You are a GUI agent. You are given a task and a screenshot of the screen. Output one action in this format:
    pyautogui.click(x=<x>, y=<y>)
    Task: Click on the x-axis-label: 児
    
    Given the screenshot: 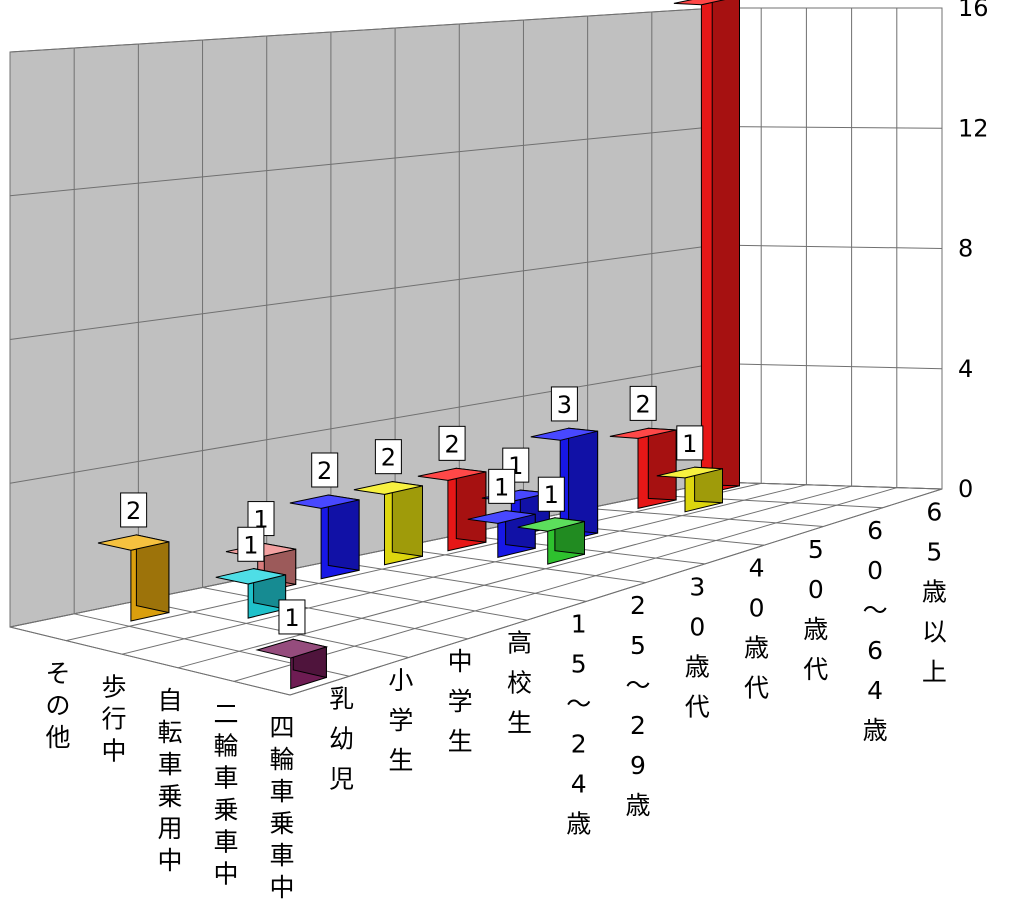 What is the action you would take?
    pyautogui.click(x=341, y=779)
    